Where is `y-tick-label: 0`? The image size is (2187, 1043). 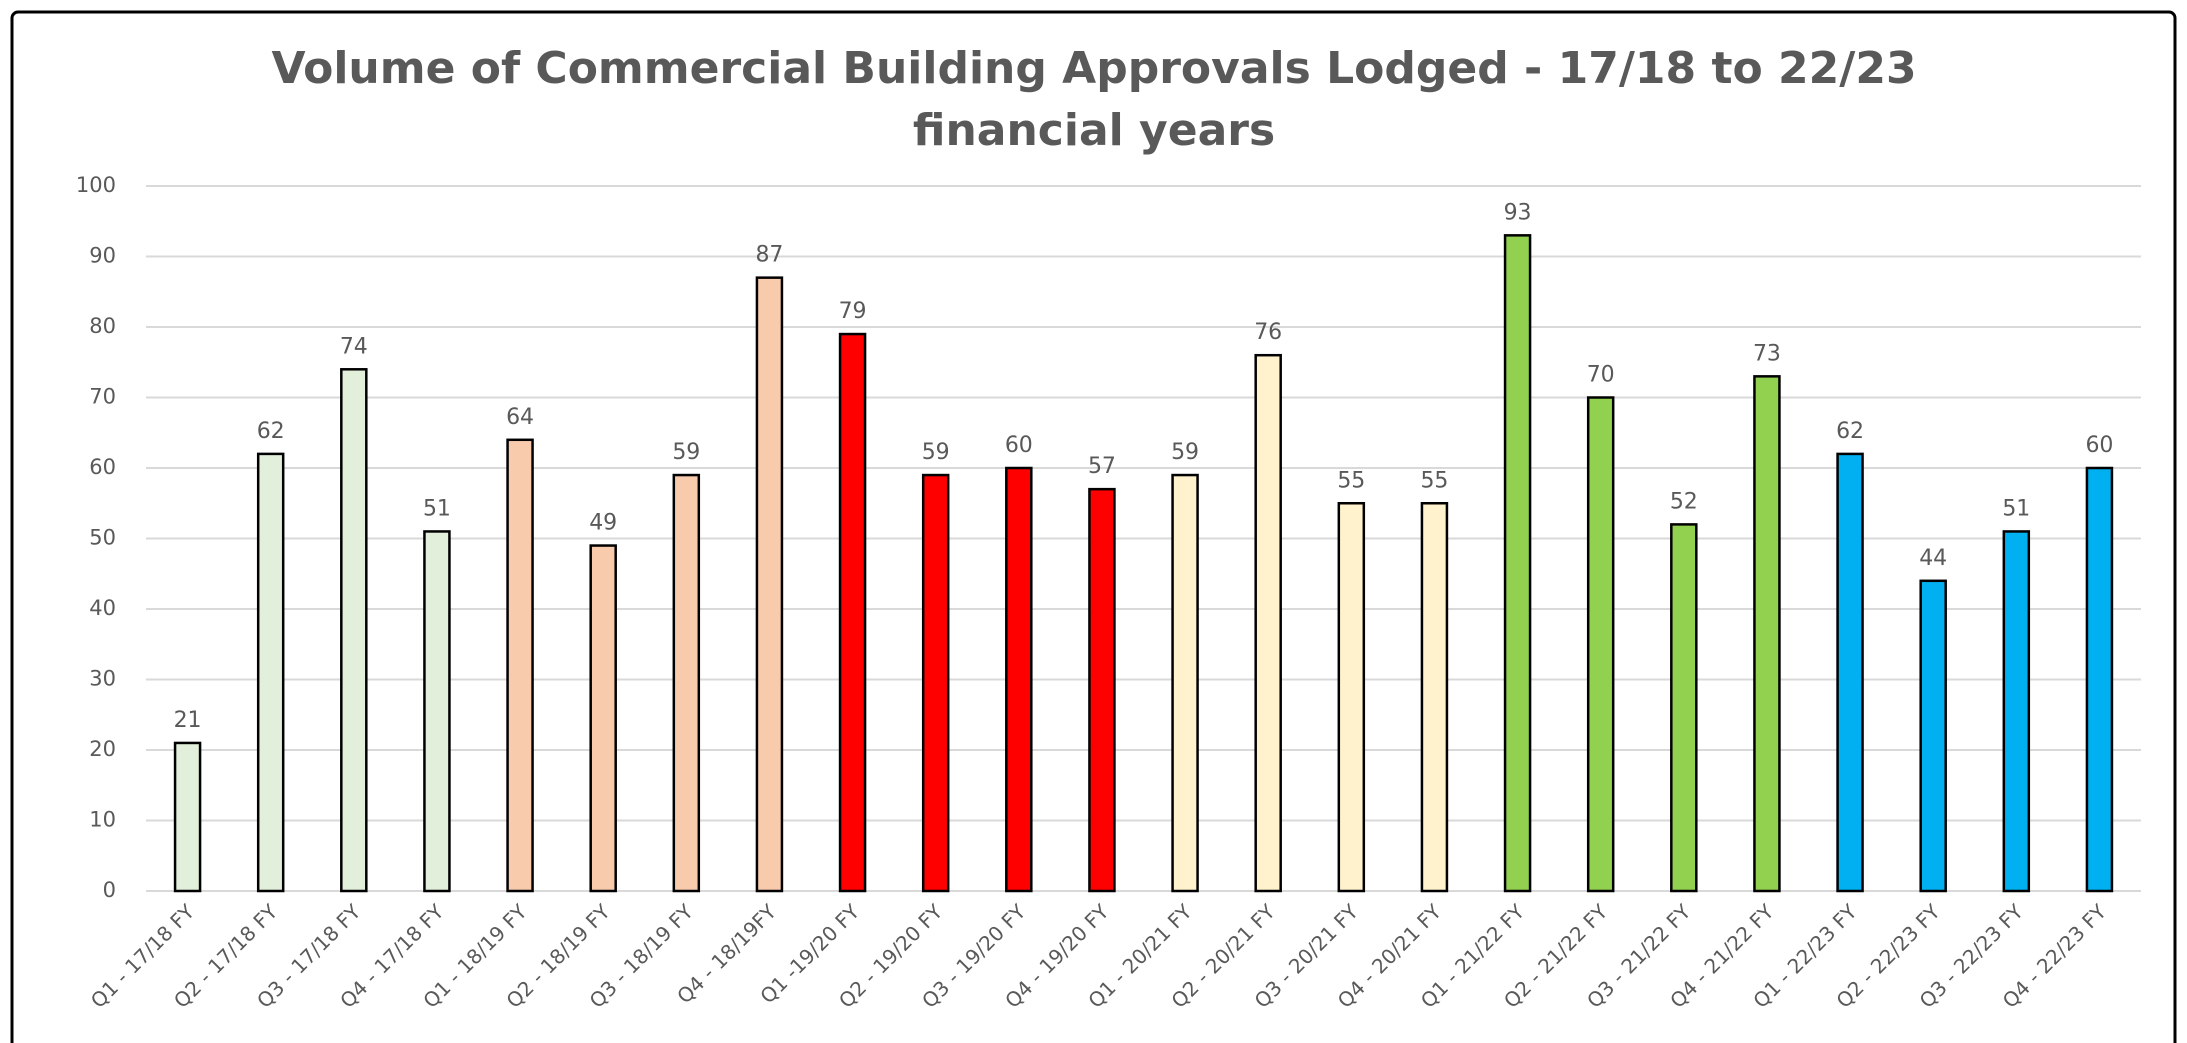
y-tick-label: 0 is located at coordinates (109, 890).